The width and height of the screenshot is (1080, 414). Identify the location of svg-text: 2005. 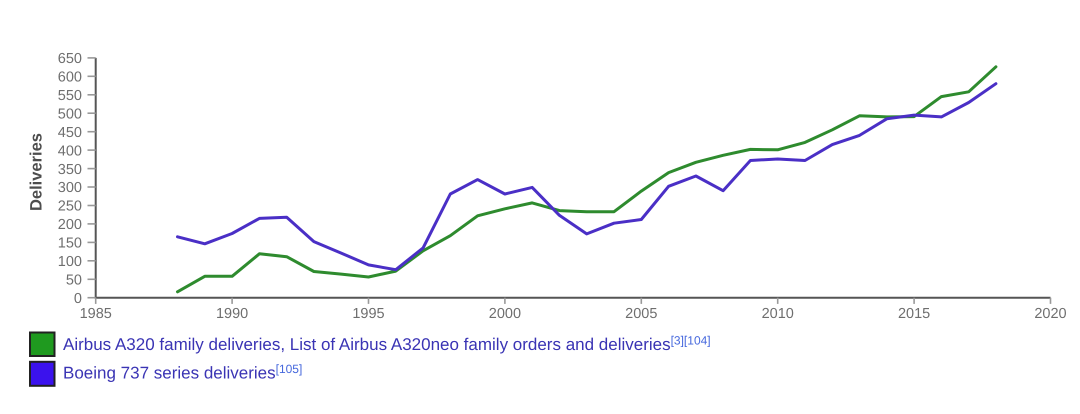
(641, 314).